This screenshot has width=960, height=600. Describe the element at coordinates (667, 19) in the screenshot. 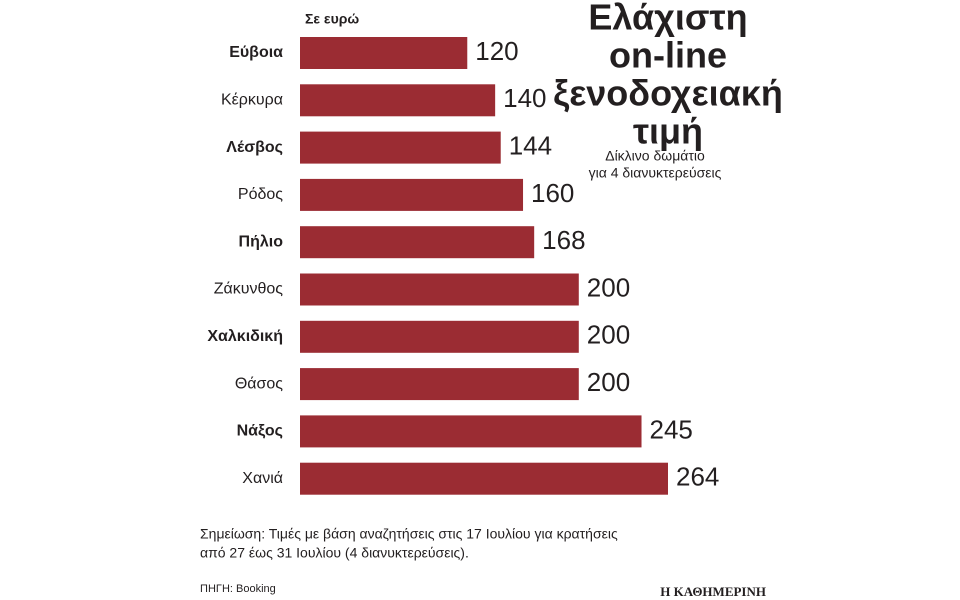

I see `chart-title: Ελάχιστη` at that location.